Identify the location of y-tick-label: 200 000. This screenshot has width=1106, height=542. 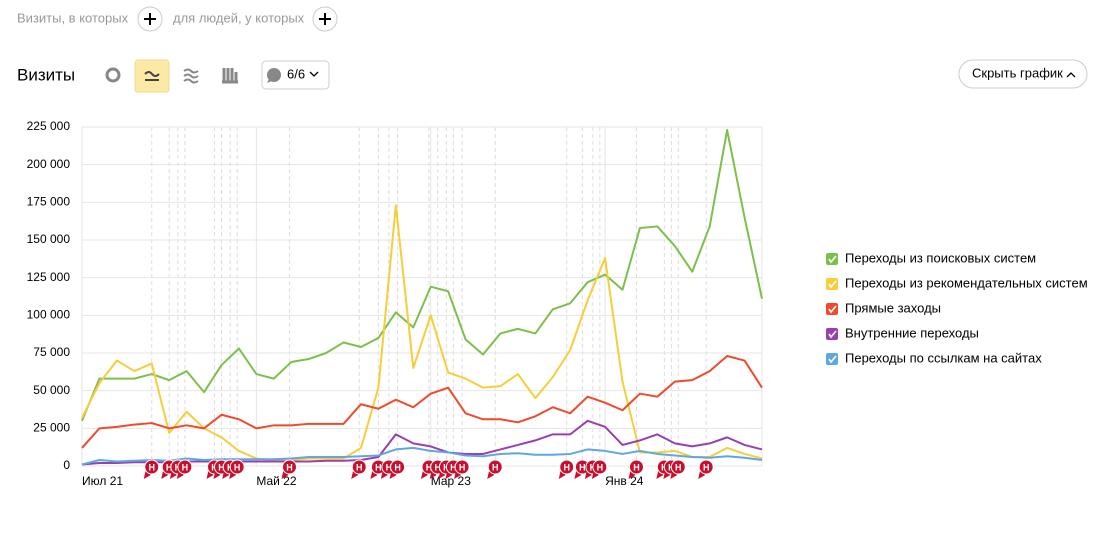
(49, 164).